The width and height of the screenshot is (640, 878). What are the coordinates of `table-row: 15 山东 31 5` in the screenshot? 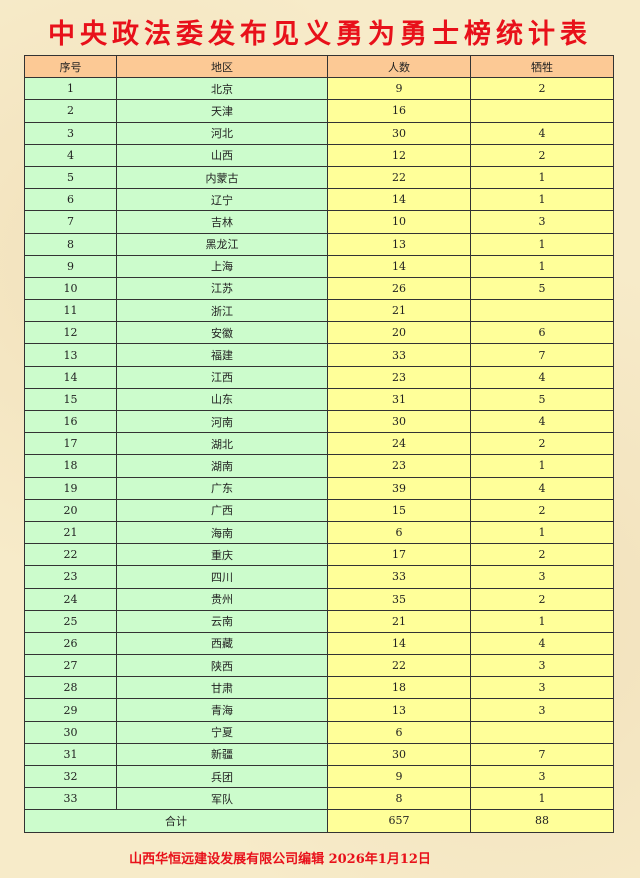 It's located at (319, 399).